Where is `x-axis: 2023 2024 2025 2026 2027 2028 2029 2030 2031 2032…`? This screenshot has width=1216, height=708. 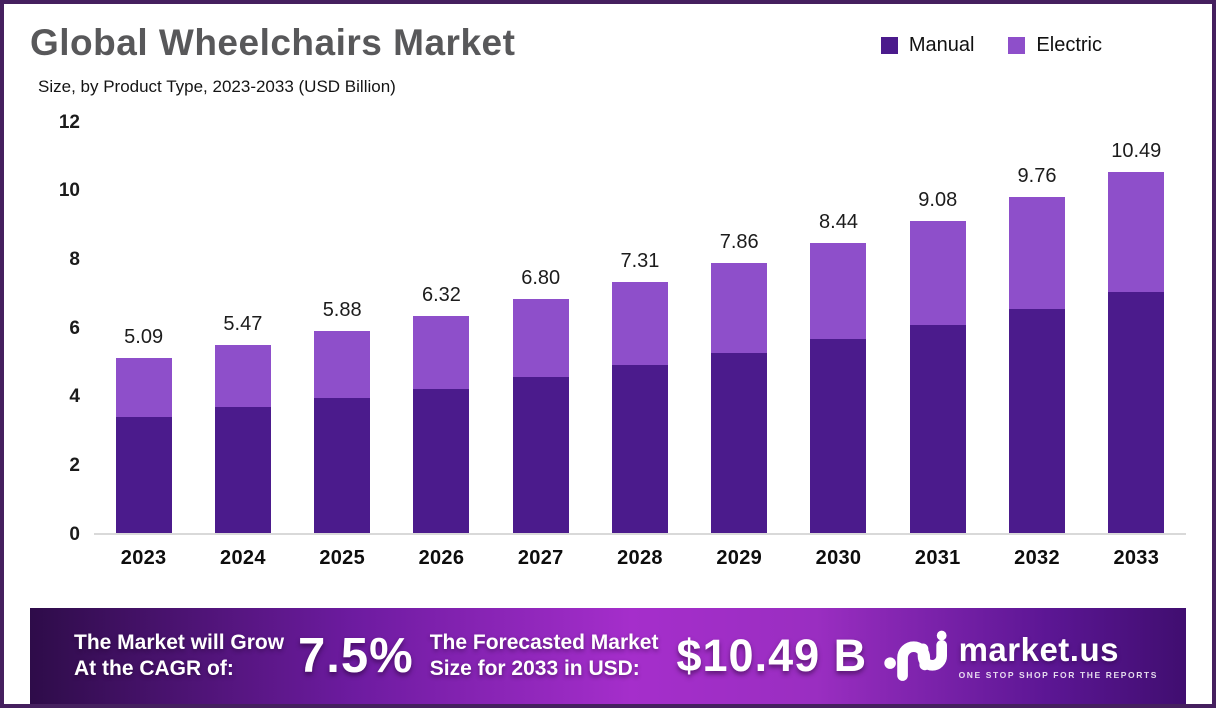
x-axis: 2023 2024 2025 2026 2027 2028 2029 2030 2031 2032… is located at coordinates (640, 559).